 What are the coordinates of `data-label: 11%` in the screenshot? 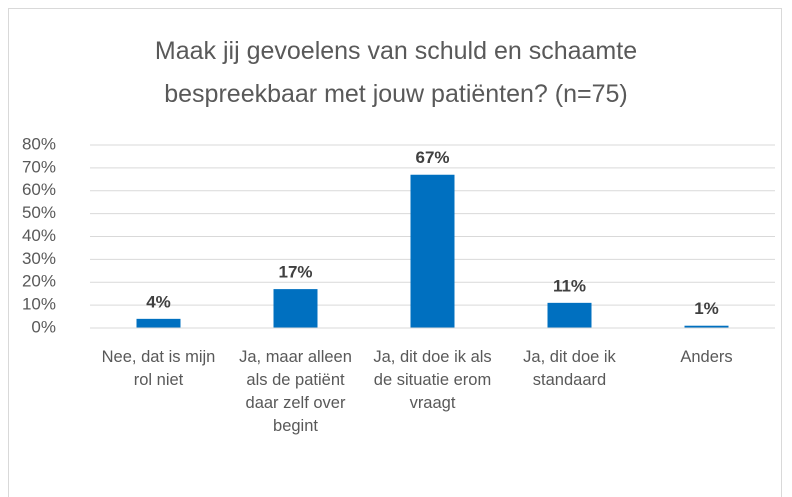 It's located at (569, 285).